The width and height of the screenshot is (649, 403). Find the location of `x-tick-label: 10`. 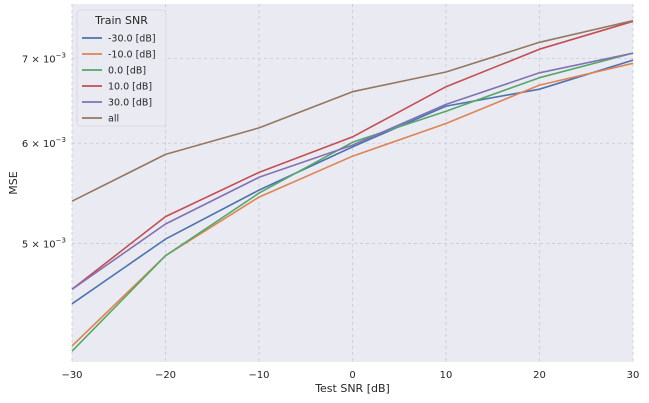

x-tick-label: 10 is located at coordinates (446, 375).